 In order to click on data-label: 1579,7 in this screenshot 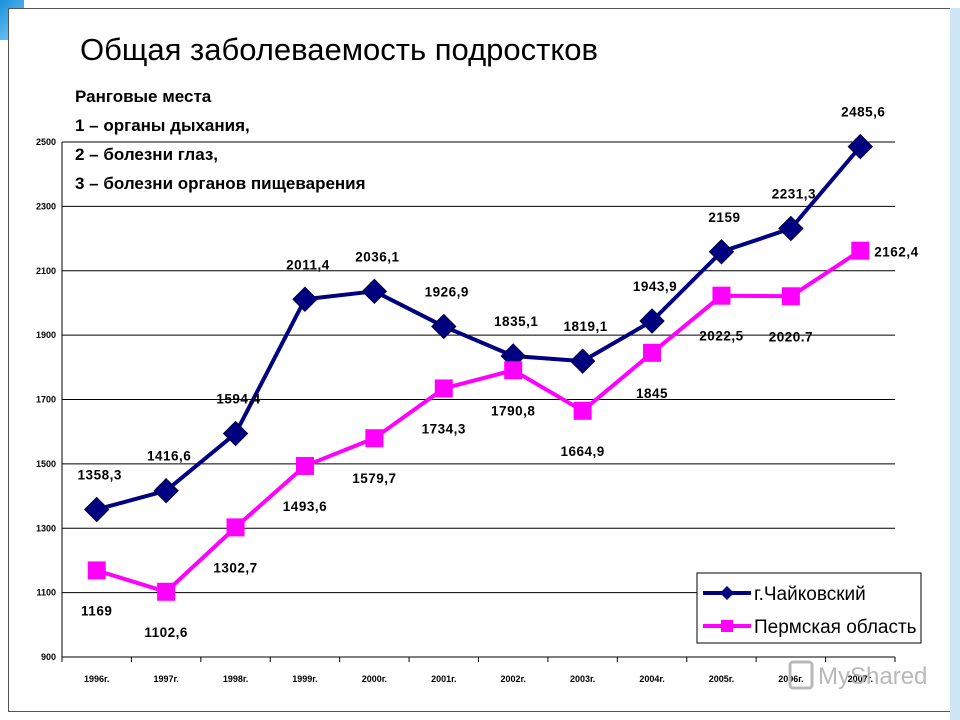, I will do `click(374, 478)`.